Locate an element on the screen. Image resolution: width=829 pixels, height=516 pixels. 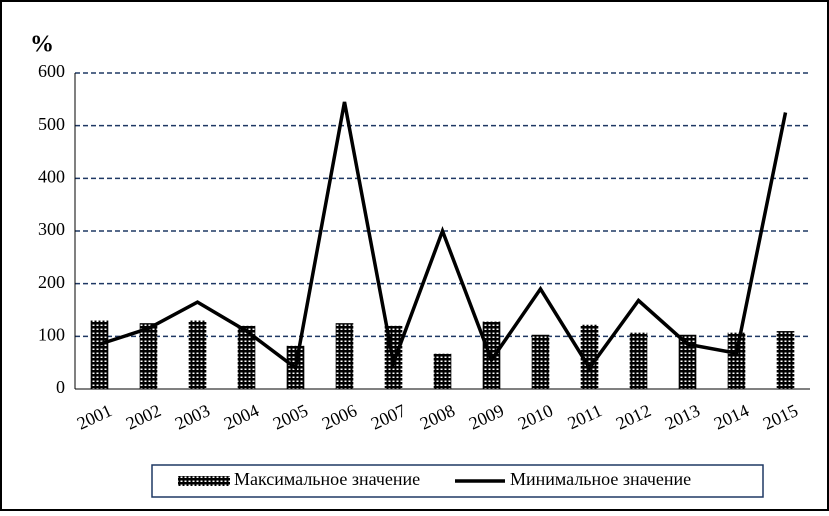
y-tick-label: 200 is located at coordinates (51, 282).